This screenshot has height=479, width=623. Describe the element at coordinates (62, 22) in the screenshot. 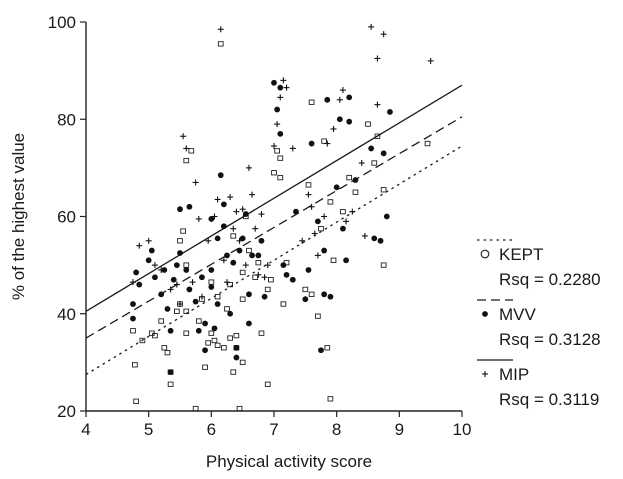

I see `y-tick-label: 100` at that location.